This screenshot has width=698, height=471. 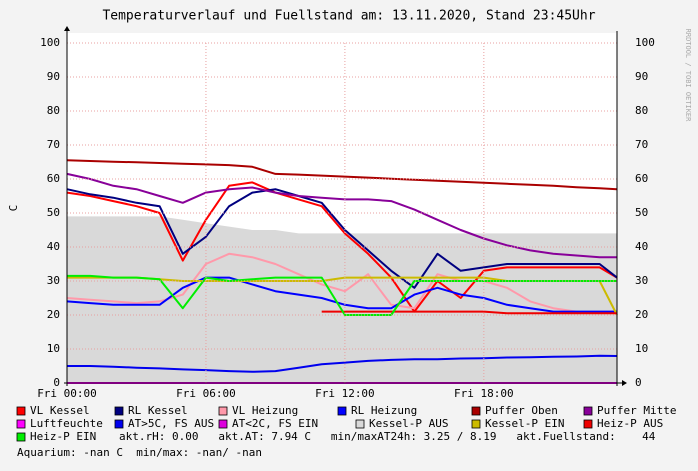 I want to click on y-axis-label: C, so click(x=13, y=208).